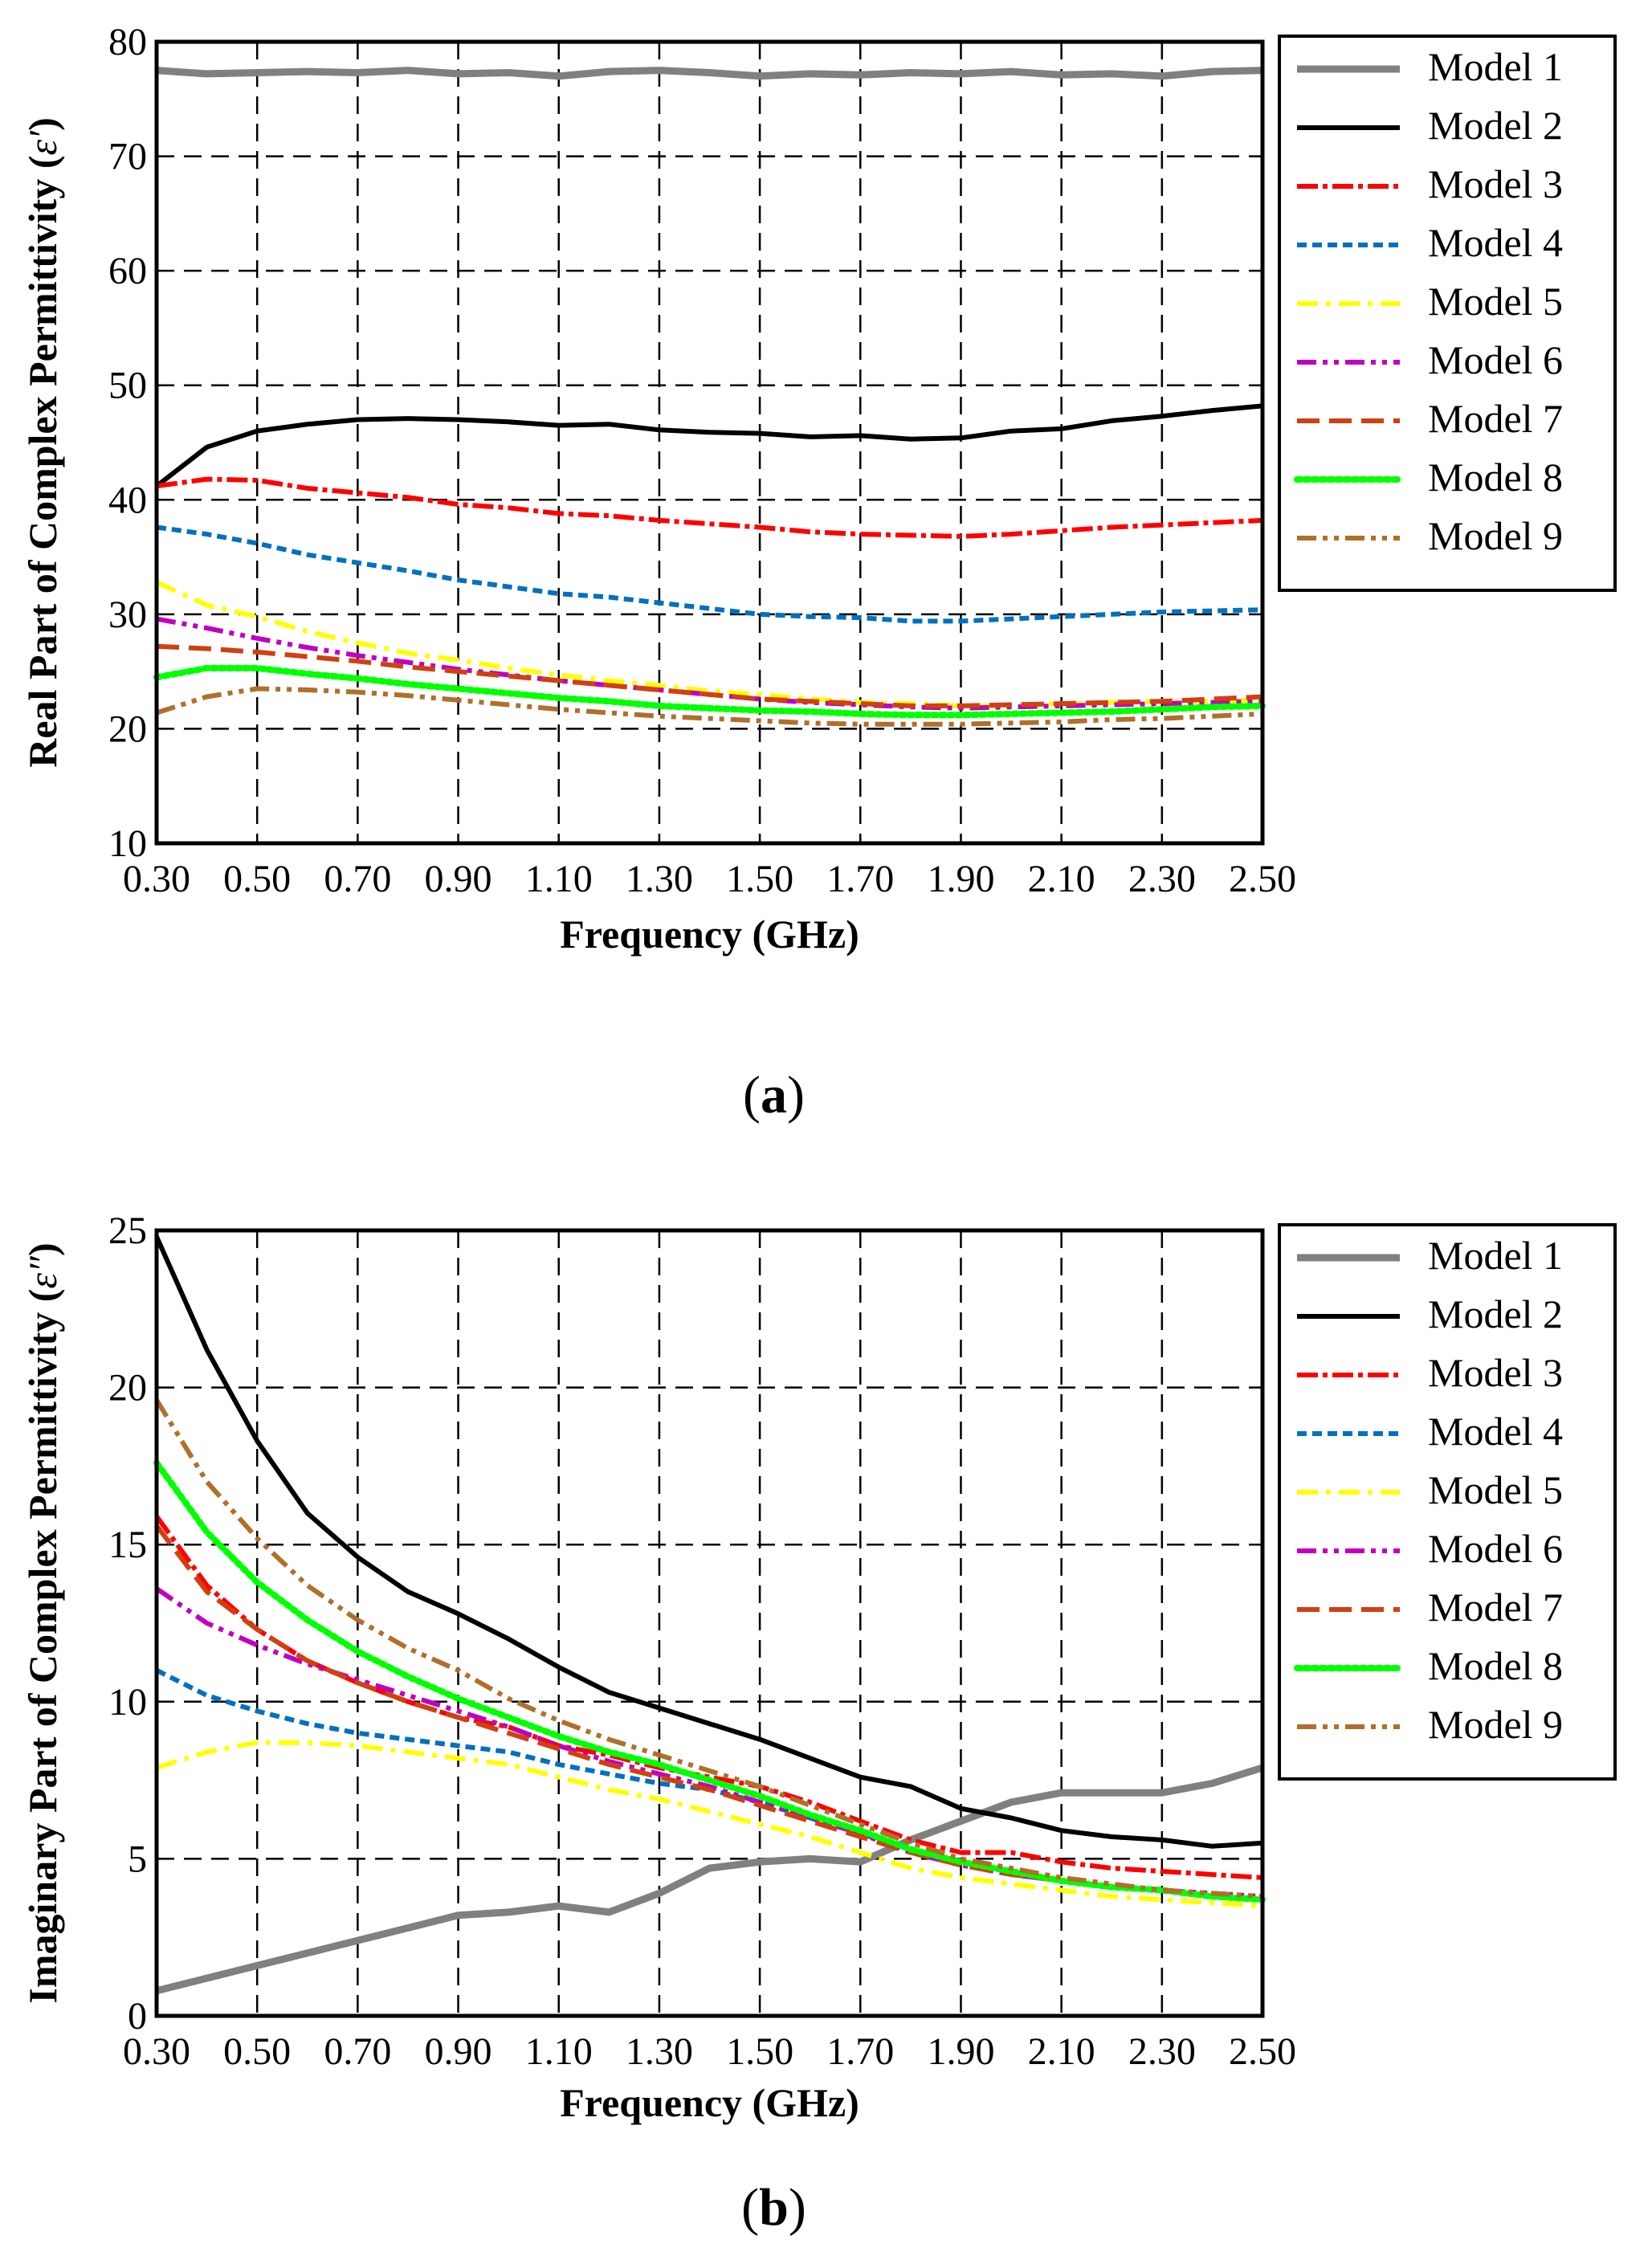 The width and height of the screenshot is (1652, 2252). I want to click on c1-legend-label-2: Model 2, so click(1495, 1313).